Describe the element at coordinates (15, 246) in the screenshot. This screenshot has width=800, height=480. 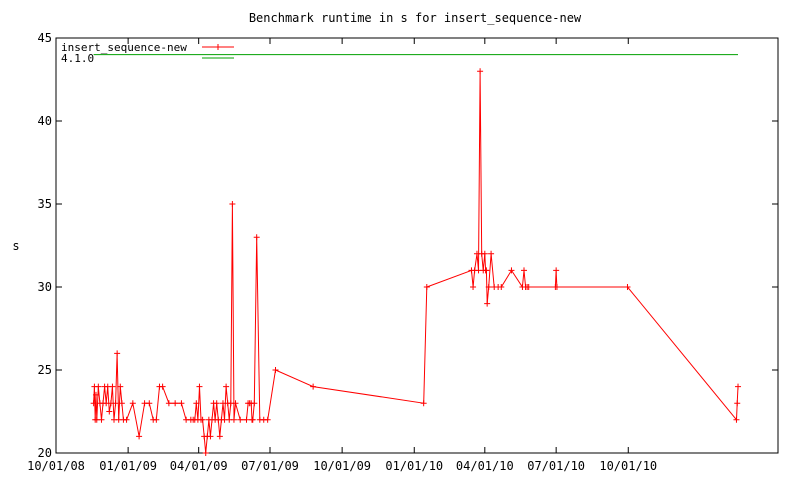
I see `y-axis-label: s` at that location.